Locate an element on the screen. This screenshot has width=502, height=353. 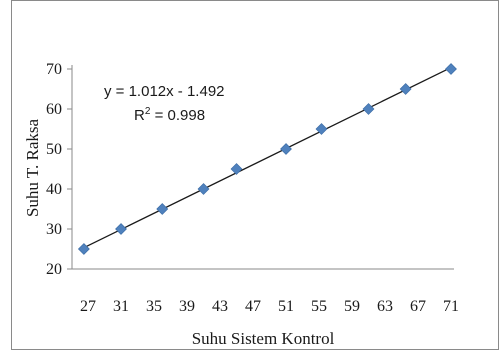
y-axis-title: Suhu T. Raksa is located at coordinates (32, 168).